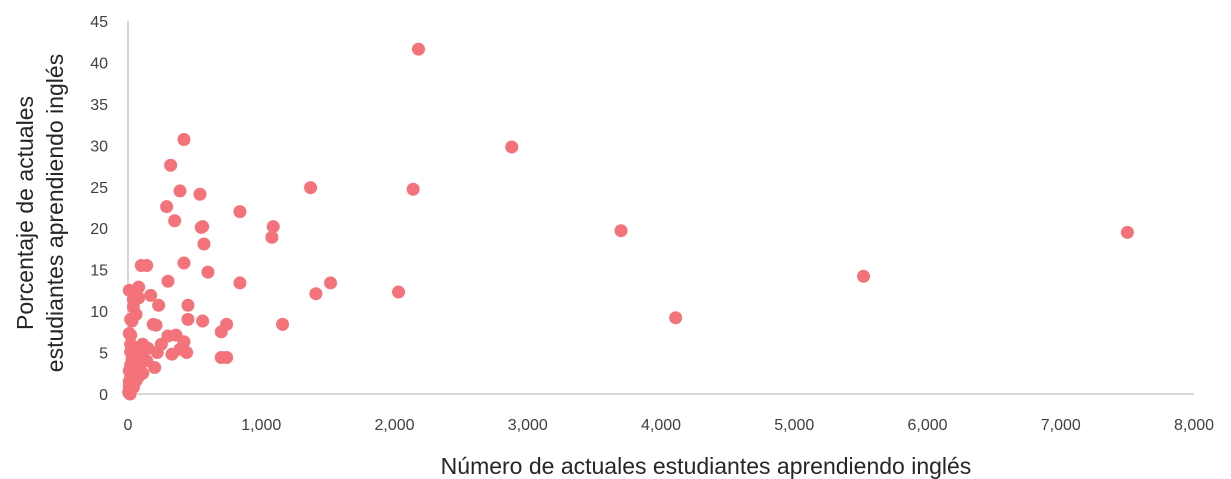 This screenshot has height=479, width=1231. What do you see at coordinates (99, 229) in the screenshot?
I see `y-tick-label: 20` at bounding box center [99, 229].